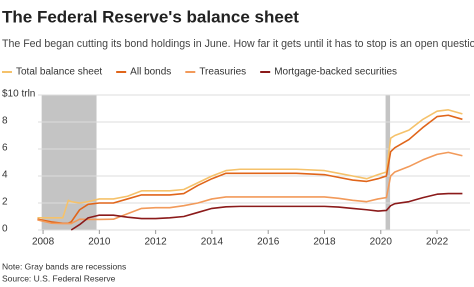  Describe the element at coordinates (335, 72) in the screenshot. I see `legend-label: Mortgage-backed securities` at that location.